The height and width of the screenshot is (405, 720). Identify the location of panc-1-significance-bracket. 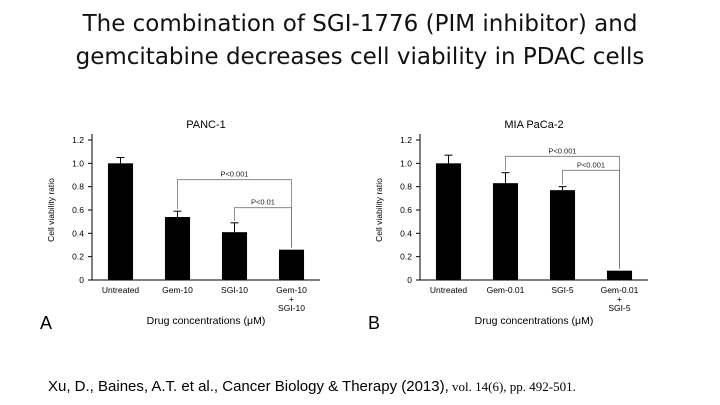
(263, 227).